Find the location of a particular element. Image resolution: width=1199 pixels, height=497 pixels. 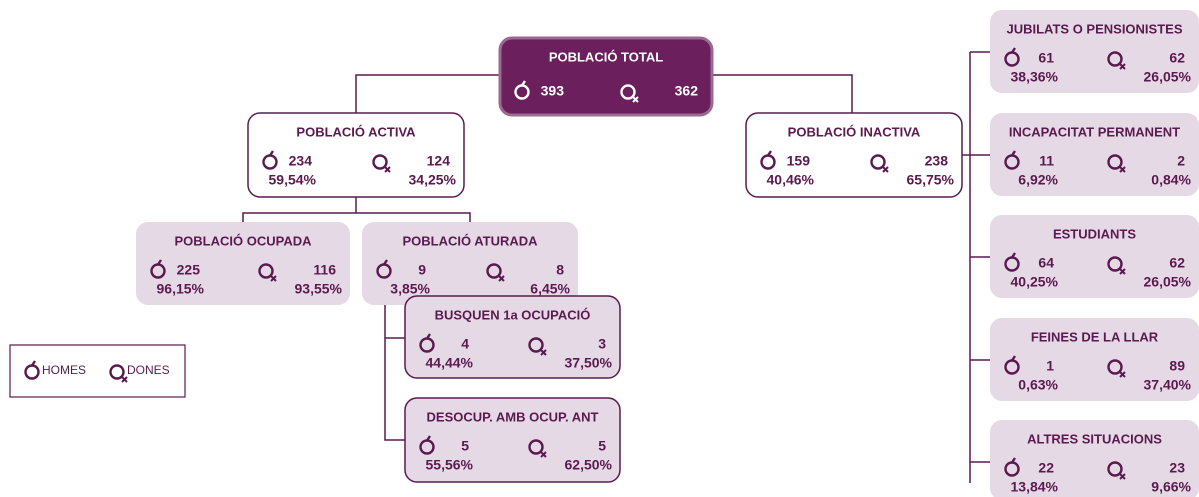

male-symbol is located at coordinates (32, 372).